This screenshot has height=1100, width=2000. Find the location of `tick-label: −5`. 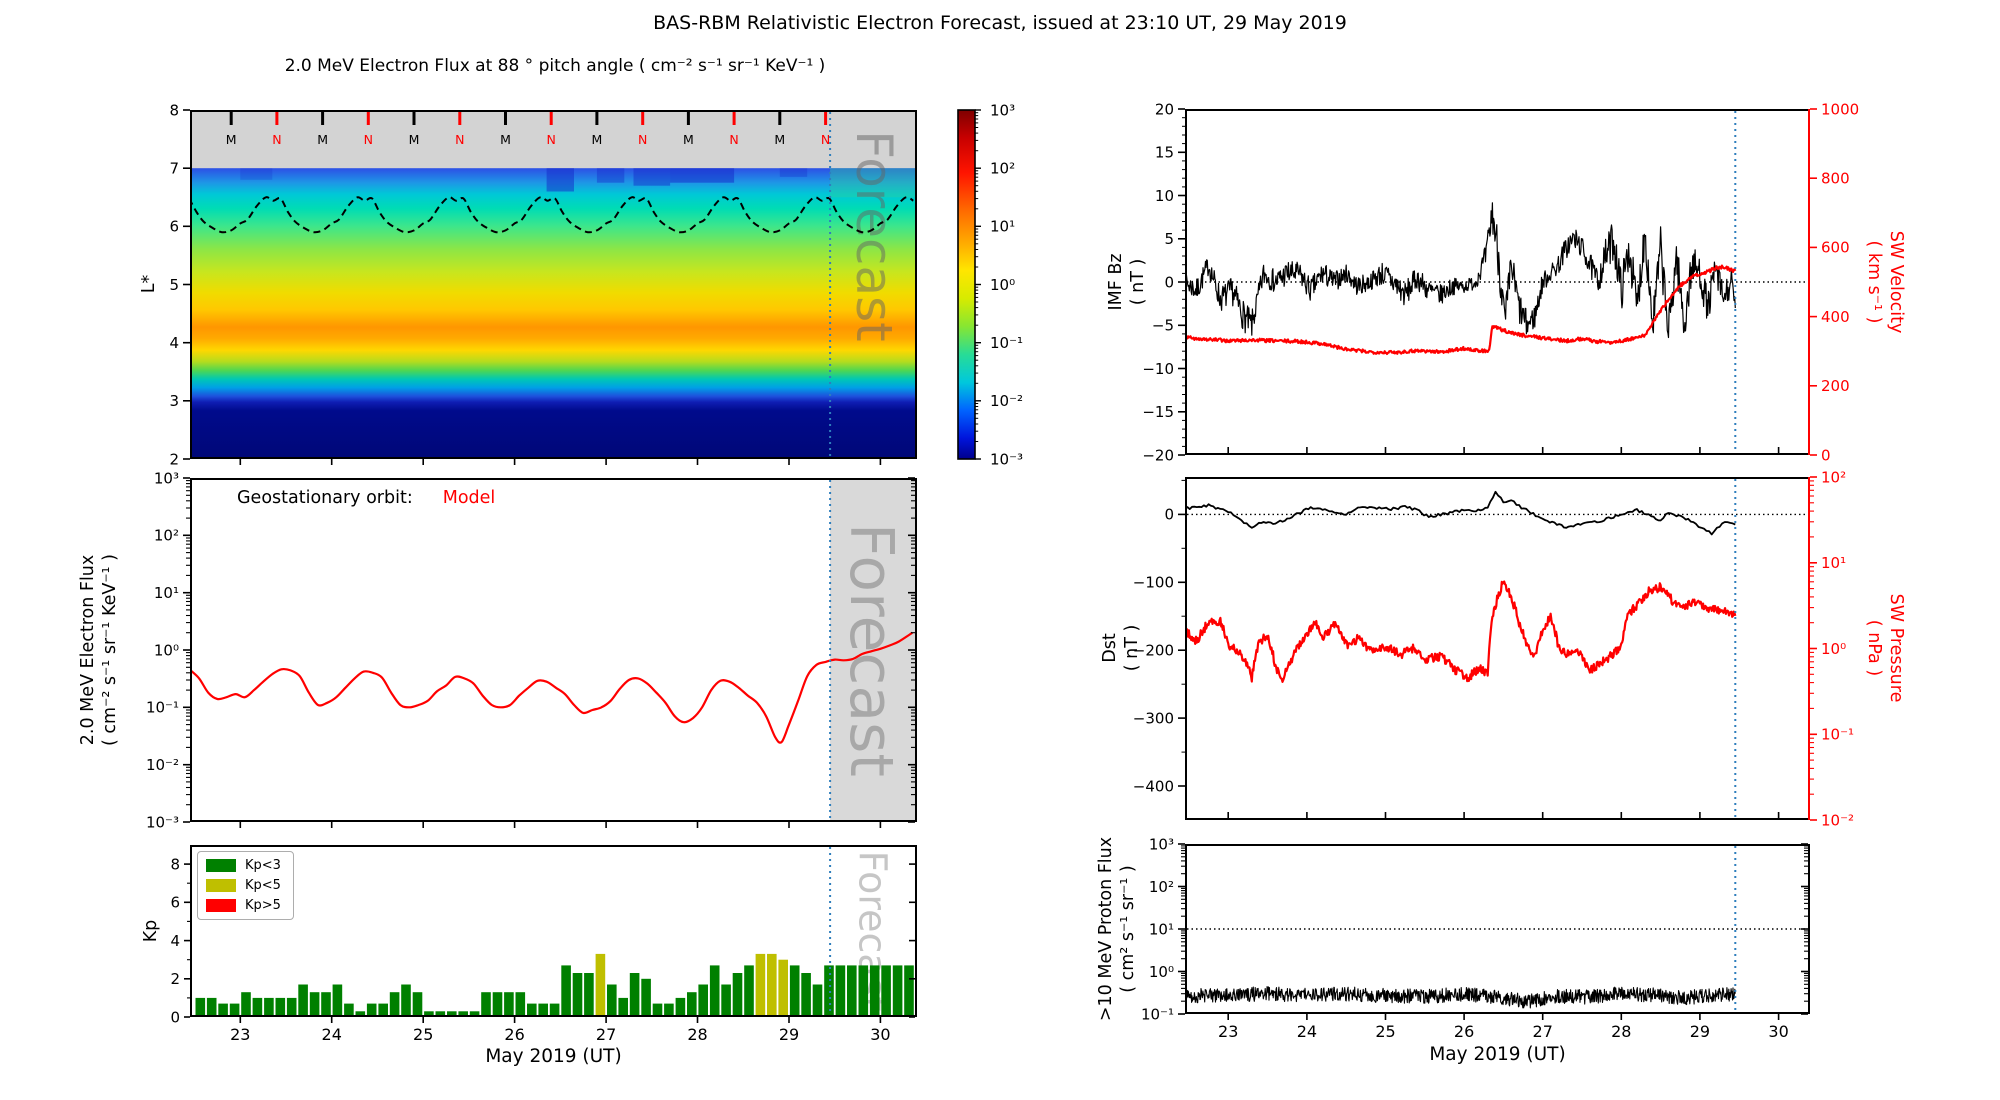

tick-label: −5 is located at coordinates (1163, 326).